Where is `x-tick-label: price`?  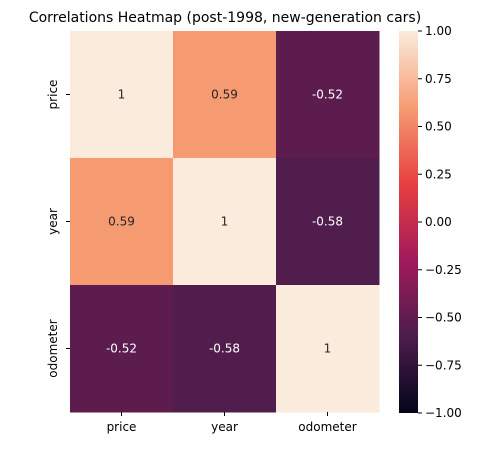
x-tick-label: price is located at coordinates (122, 427).